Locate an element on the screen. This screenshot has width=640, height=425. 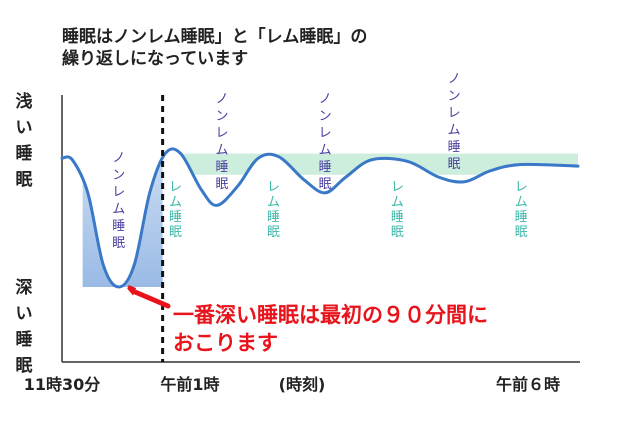
x-tick-label: 午前６時 is located at coordinates (528, 384).